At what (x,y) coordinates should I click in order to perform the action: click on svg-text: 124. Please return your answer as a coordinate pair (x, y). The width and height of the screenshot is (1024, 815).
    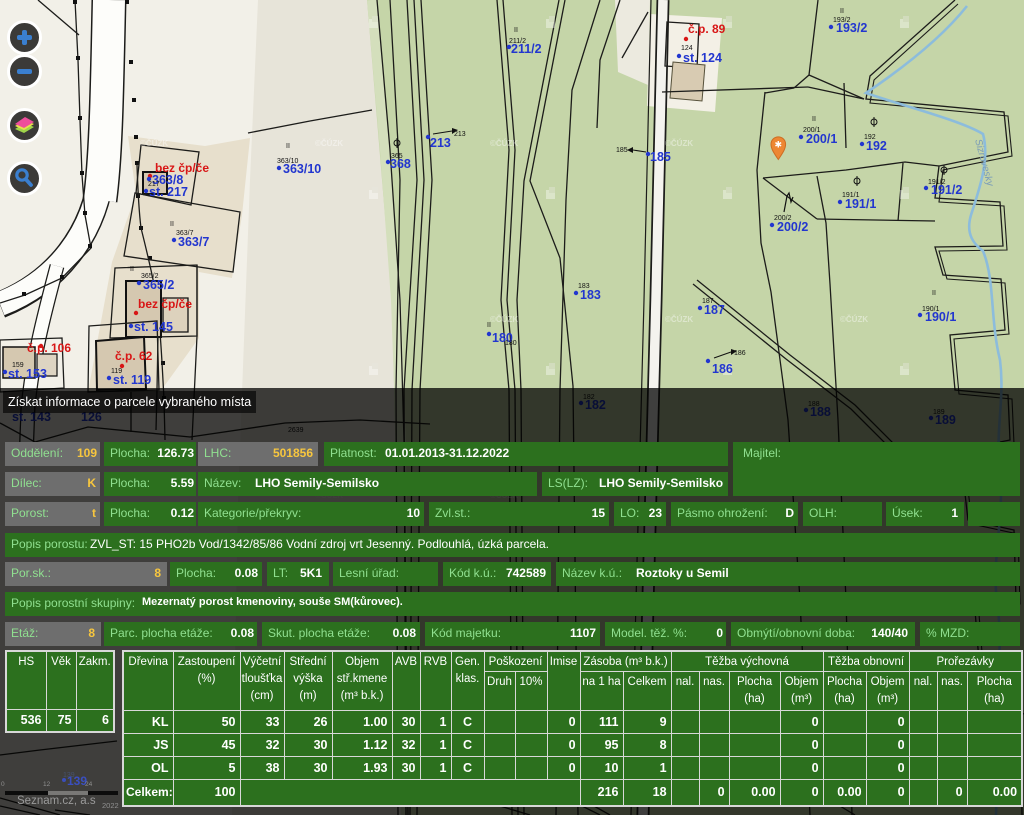
    Looking at the image, I should click on (687, 48).